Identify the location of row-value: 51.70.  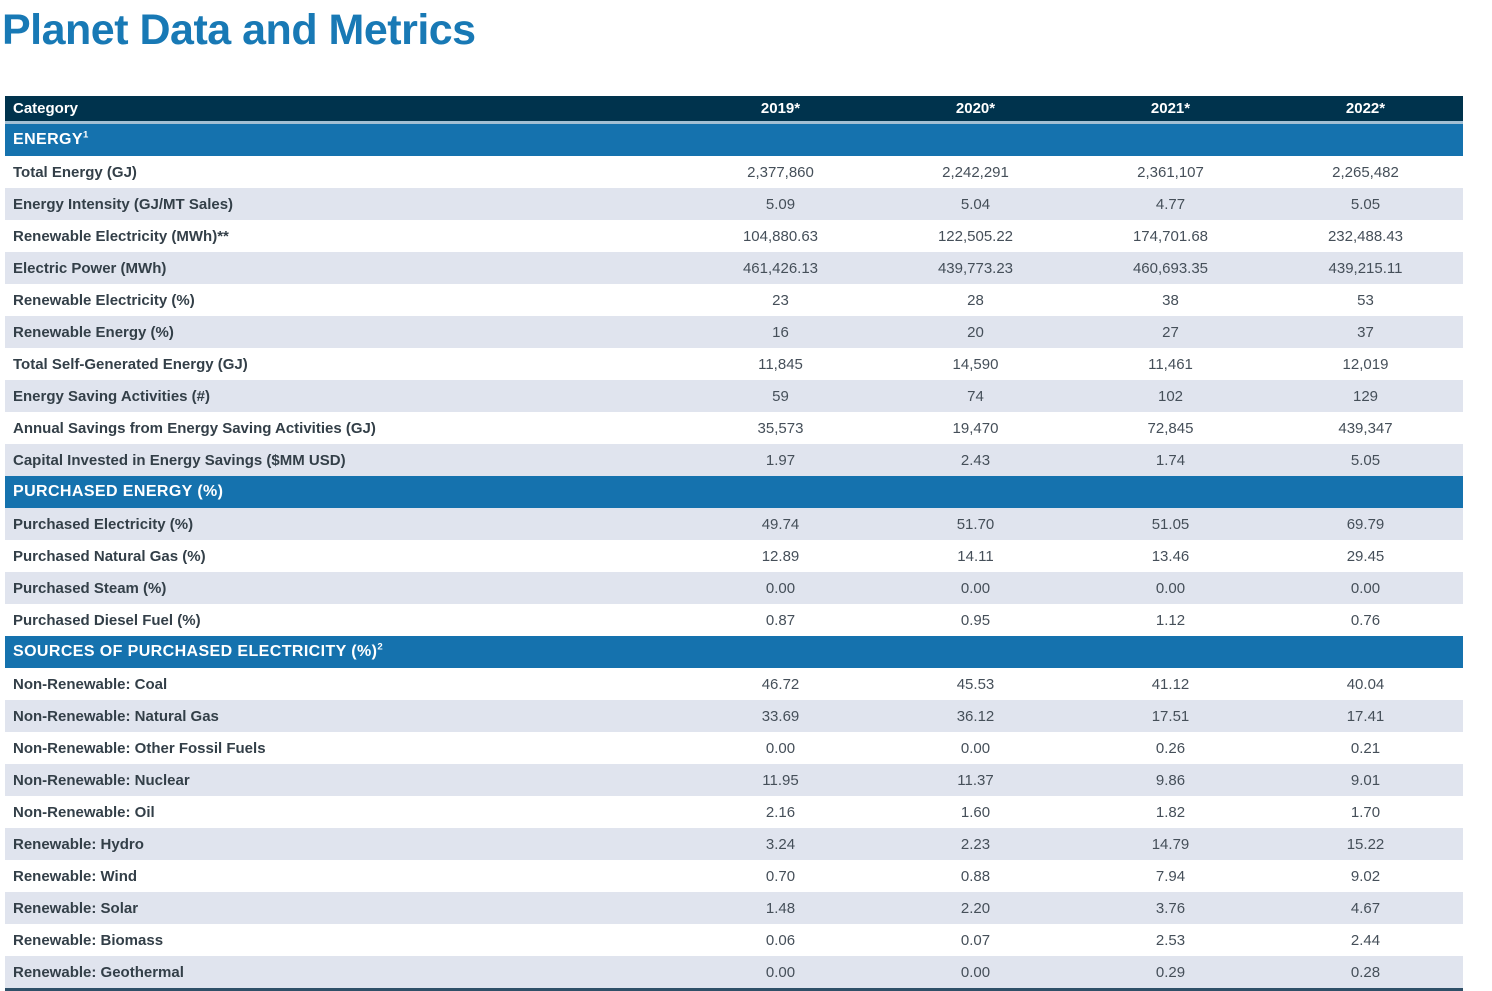
(975, 524).